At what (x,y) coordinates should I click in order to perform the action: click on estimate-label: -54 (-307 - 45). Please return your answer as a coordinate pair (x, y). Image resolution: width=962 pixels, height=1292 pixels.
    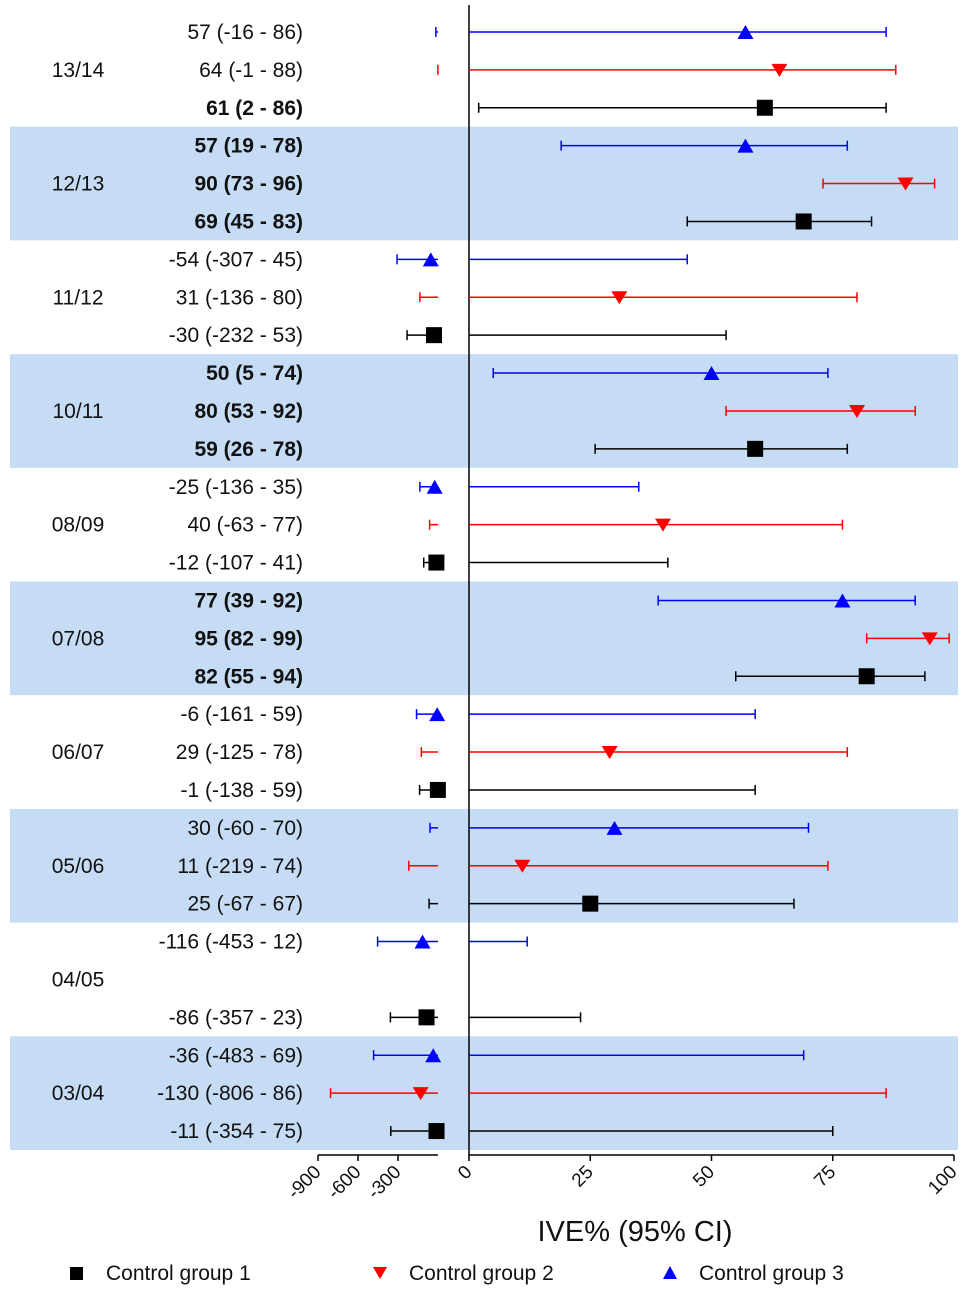
    Looking at the image, I should click on (236, 259).